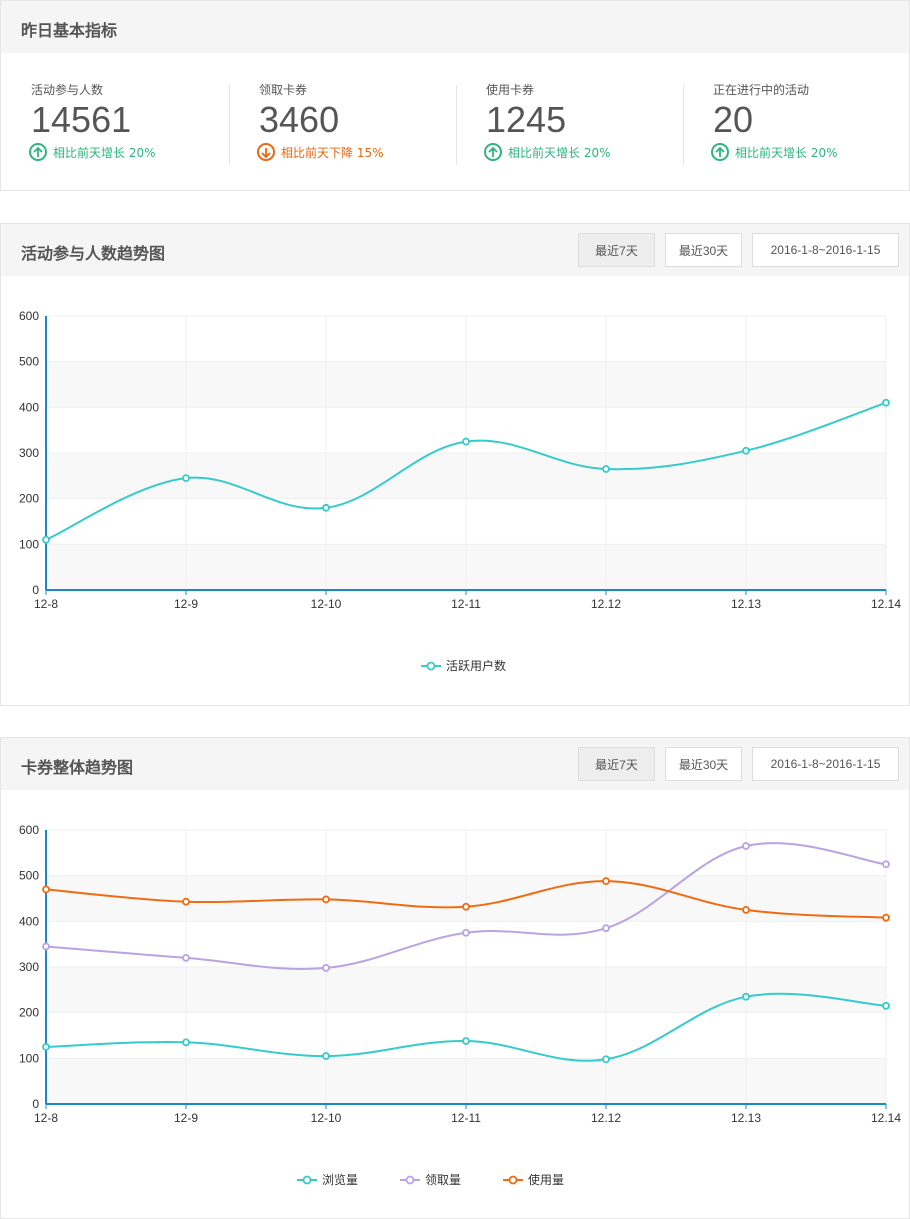 This screenshot has height=1219, width=910. I want to click on metric-label: 活动参与人数, so click(67, 90).